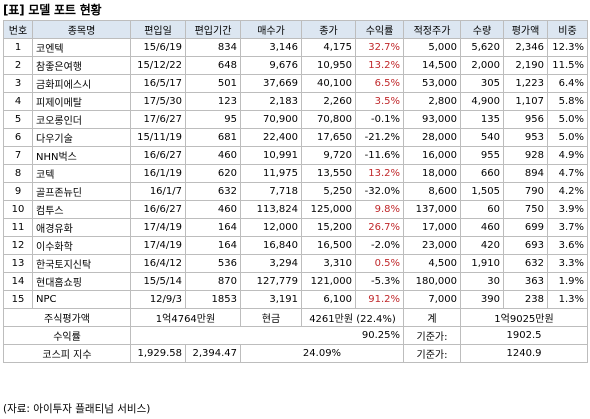 The image size is (590, 419). Describe the element at coordinates (271, 137) in the screenshot. I see `buy-price-cell: 22,400` at that location.